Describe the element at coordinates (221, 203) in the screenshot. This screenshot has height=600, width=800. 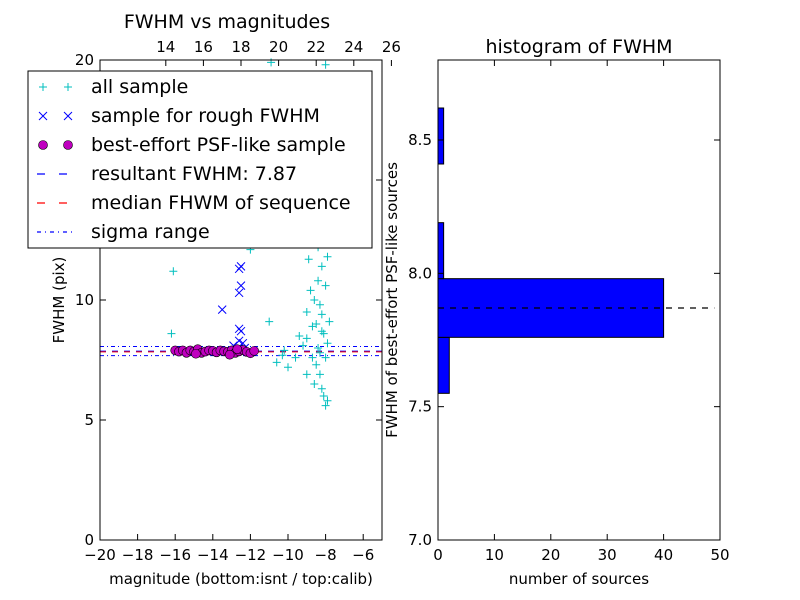
I see `legend-label: median FHWM of sequence` at that location.